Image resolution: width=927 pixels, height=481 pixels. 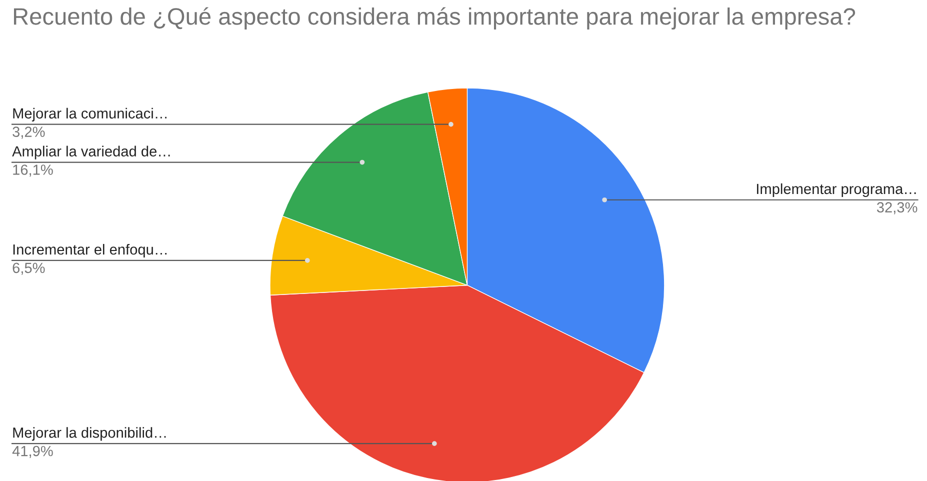 I want to click on data-label: 41,9%, so click(x=32, y=452).